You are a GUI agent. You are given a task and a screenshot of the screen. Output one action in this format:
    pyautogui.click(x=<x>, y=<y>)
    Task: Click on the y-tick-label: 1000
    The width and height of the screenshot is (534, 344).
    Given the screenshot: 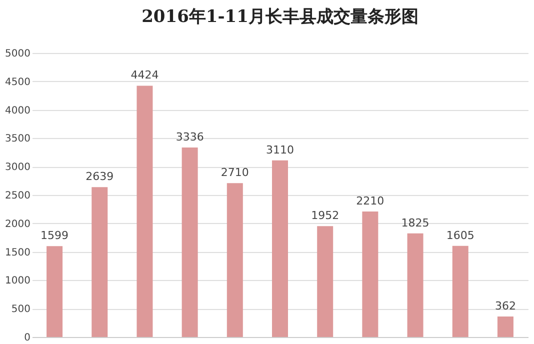 What is the action you would take?
    pyautogui.click(x=17, y=281)
    